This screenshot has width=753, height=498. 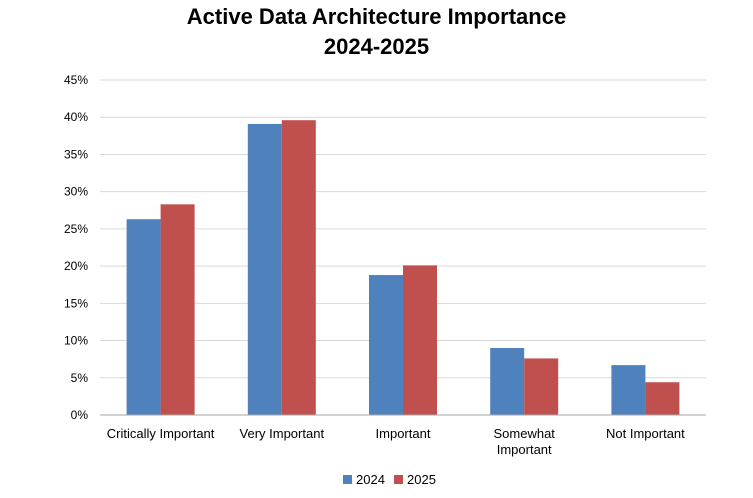 What do you see at coordinates (76, 266) in the screenshot?
I see `y-tick-label: 20%` at bounding box center [76, 266].